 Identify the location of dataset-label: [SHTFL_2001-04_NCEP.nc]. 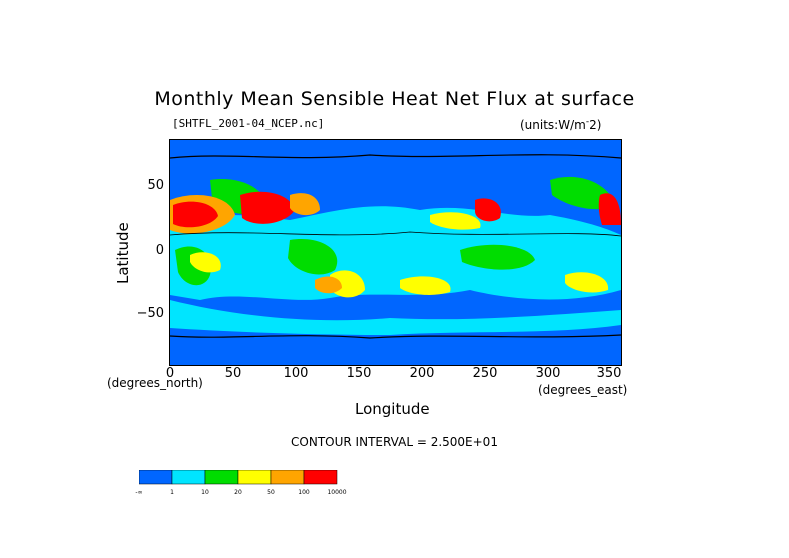
(248, 123).